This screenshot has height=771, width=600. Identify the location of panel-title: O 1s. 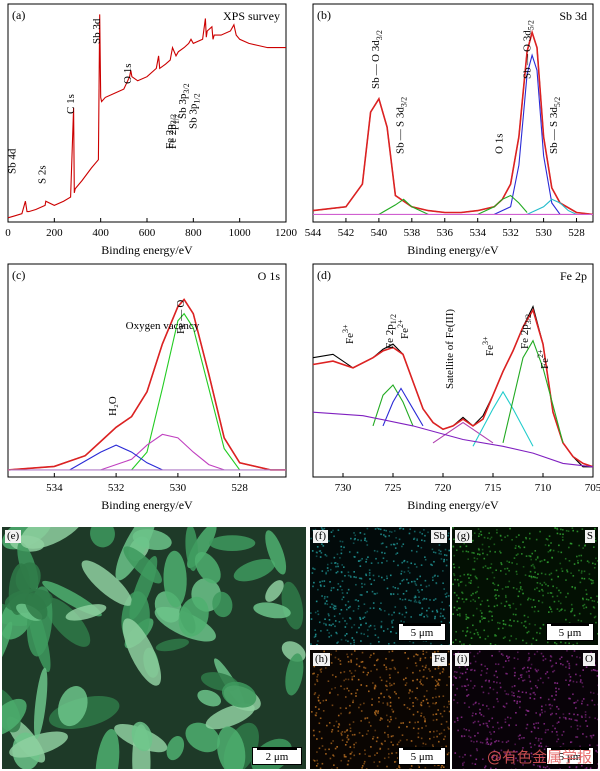
(269, 276).